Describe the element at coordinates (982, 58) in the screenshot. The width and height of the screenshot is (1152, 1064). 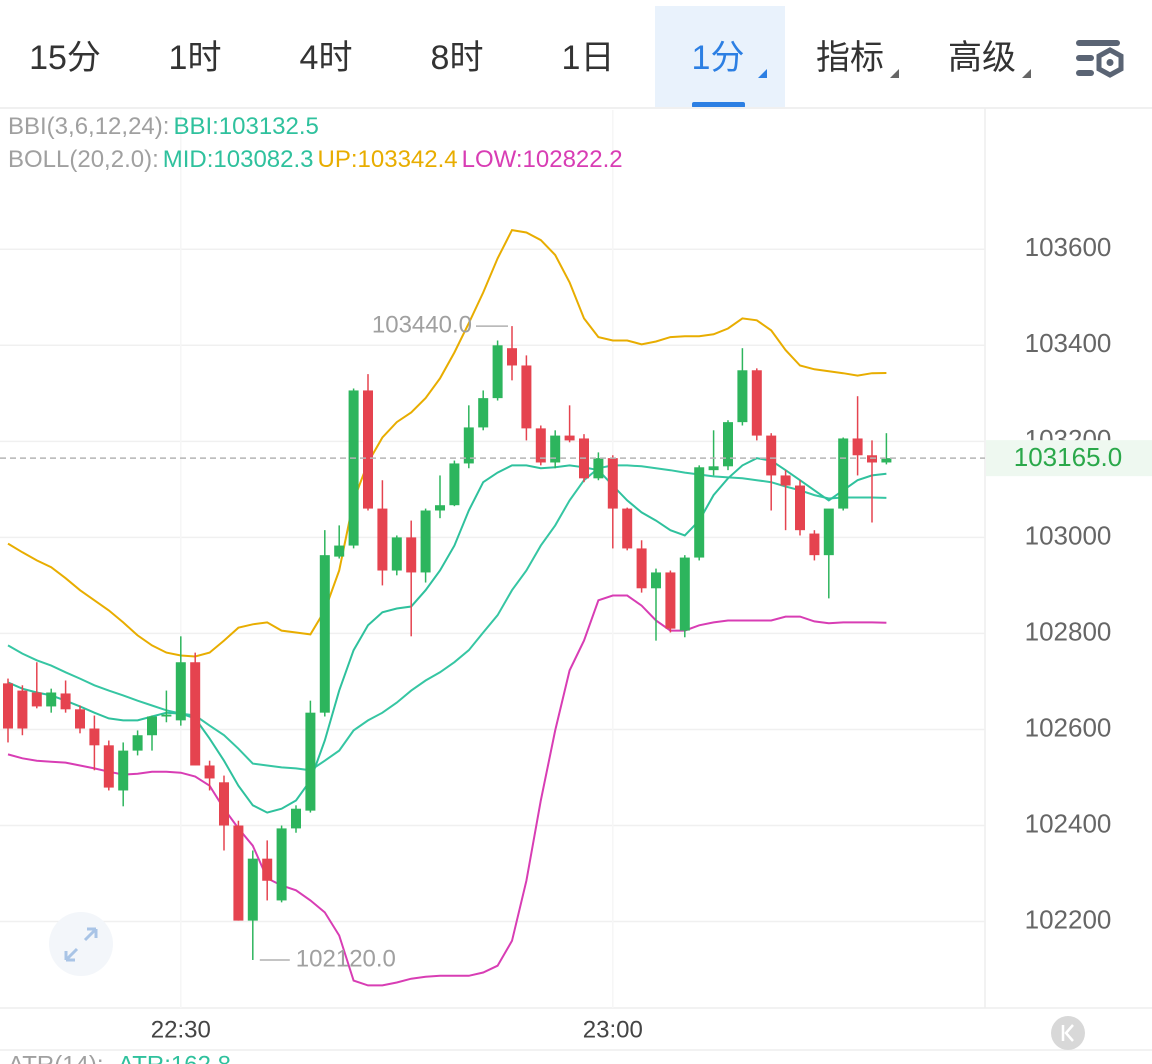
I see `tab-label: 高级` at that location.